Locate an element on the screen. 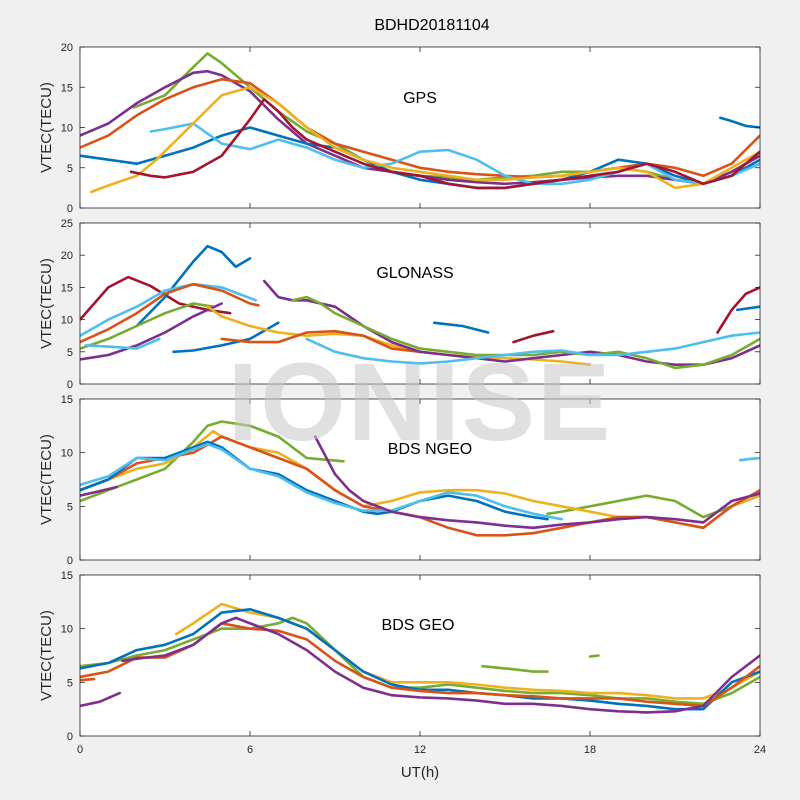  watermark-logo: IONISE is located at coordinates (420, 402).